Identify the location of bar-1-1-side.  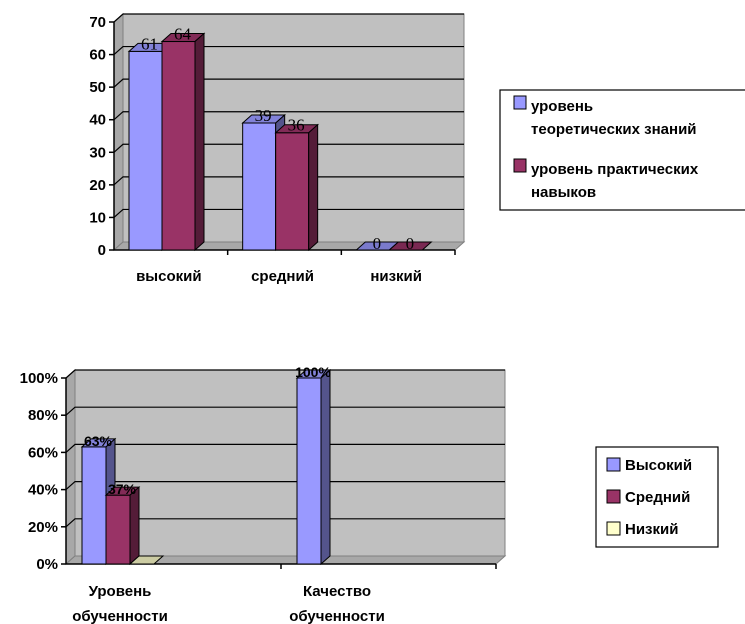
(313, 187).